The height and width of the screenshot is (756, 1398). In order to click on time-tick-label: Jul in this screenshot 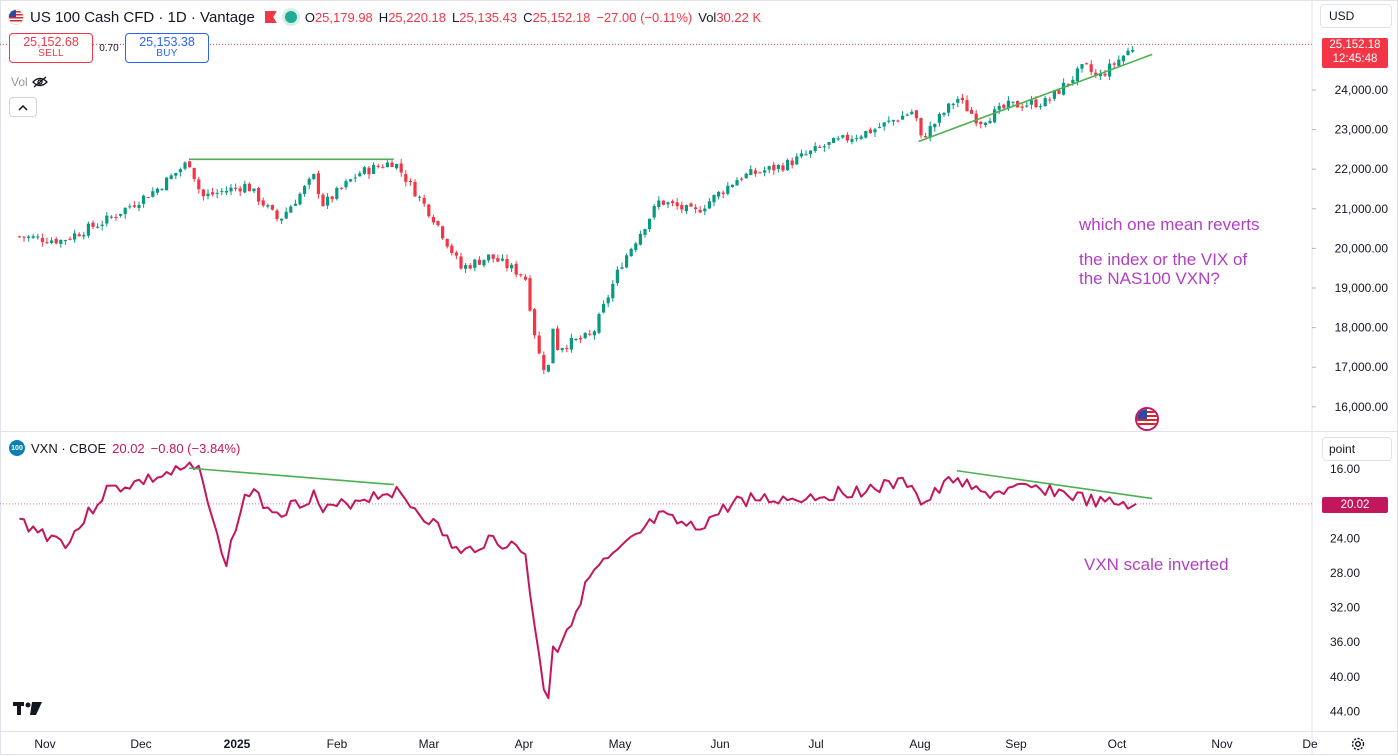, I will do `click(815, 744)`.